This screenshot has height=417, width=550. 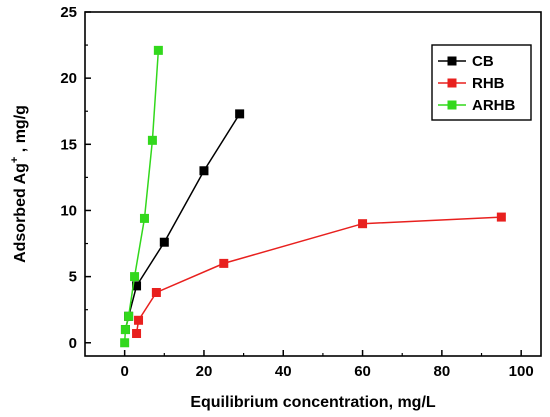 What do you see at coordinates (68, 144) in the screenshot?
I see `y-tick-label: 15` at bounding box center [68, 144].